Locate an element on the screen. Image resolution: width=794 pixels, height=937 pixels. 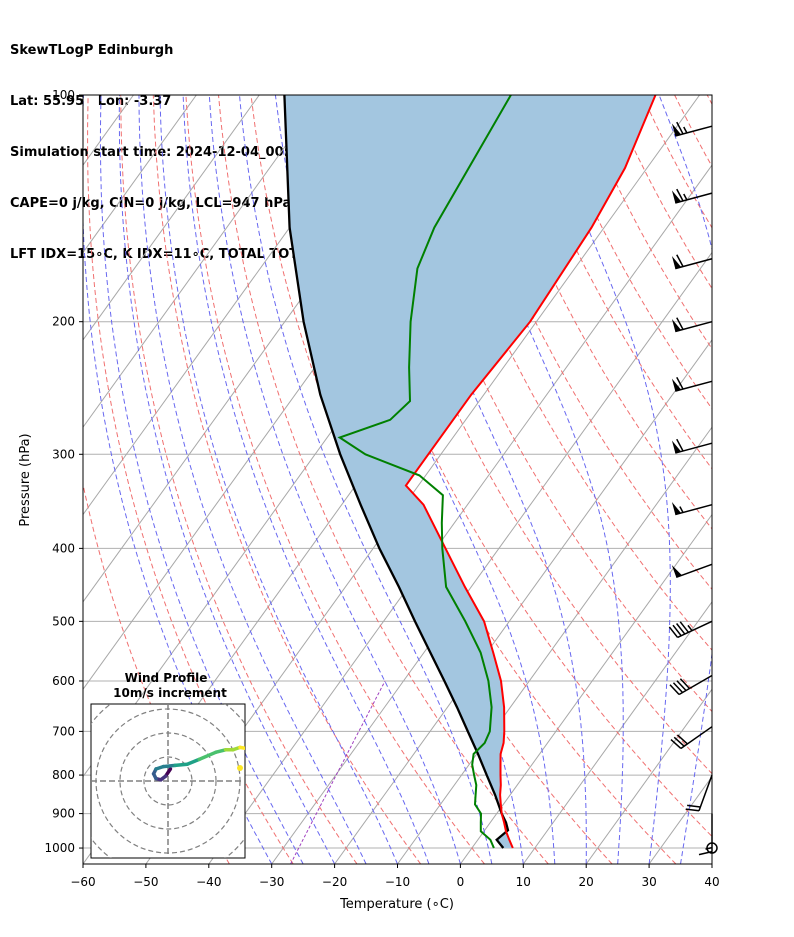
y-tick-label: 500 is located at coordinates (63, 621).